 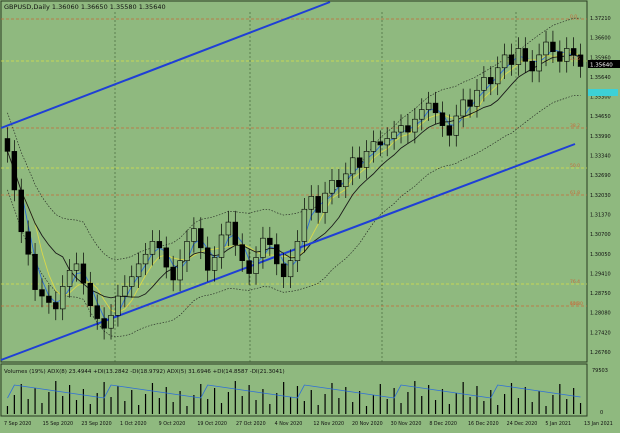 What do you see at coordinates (600, 98) in the screenshot?
I see `price-axis-label: 1.35300` at bounding box center [600, 98].